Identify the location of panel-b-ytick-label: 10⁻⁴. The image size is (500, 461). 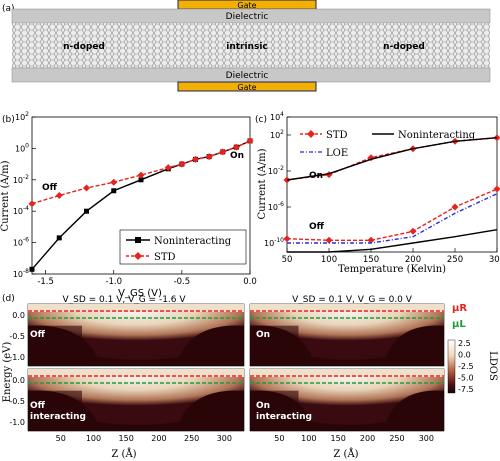
(21, 210).